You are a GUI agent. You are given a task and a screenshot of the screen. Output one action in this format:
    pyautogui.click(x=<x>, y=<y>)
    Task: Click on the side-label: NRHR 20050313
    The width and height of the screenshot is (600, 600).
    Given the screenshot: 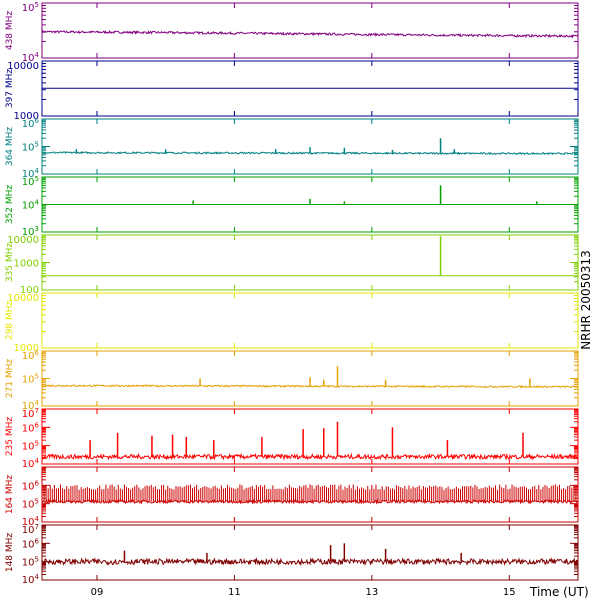 What is the action you would take?
    pyautogui.click(x=586, y=300)
    